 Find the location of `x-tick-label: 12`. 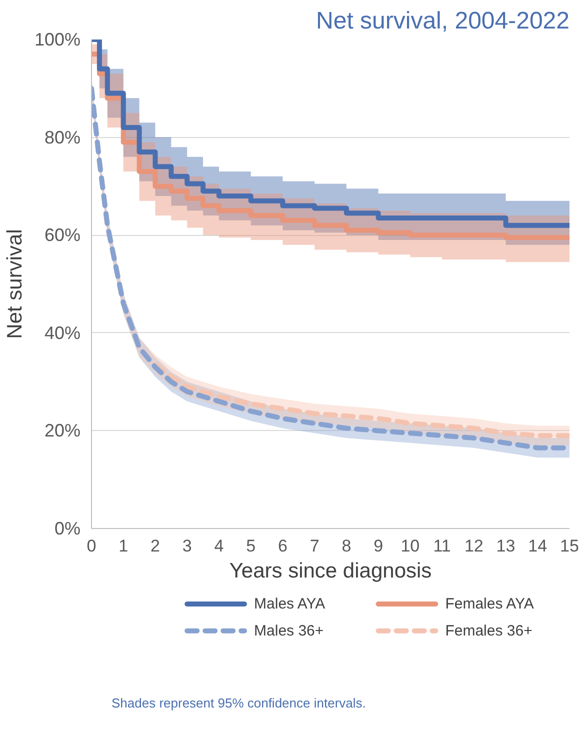

x-tick-label: 12 is located at coordinates (474, 546).